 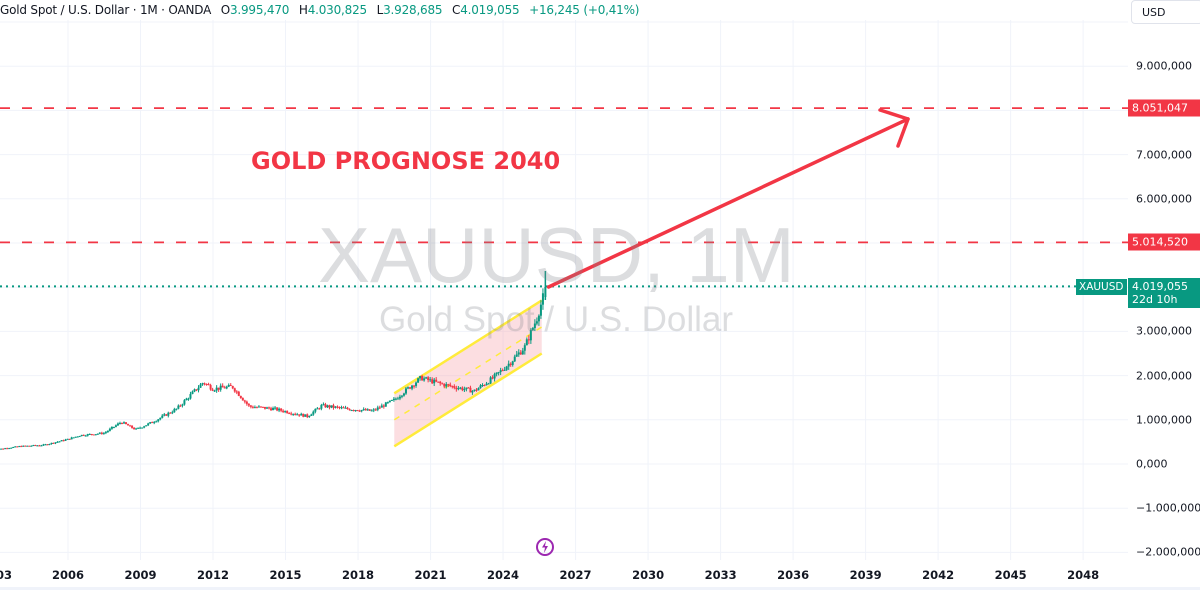 I want to click on price-scale-tick: 2.000,000, so click(x=1164, y=376).